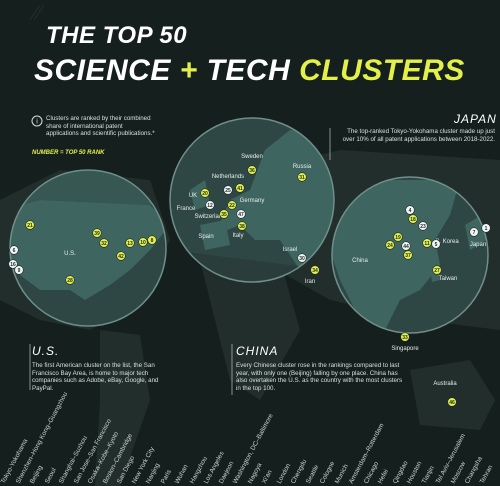 The image size is (500, 486). I want to click on cluster-rank: 10, so click(143, 243).